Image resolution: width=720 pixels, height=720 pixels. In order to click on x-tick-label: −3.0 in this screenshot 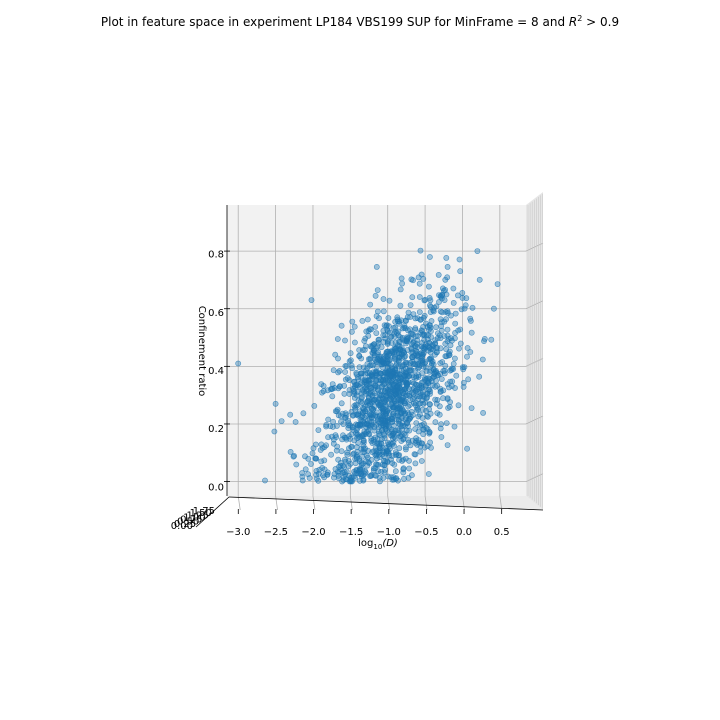, I will do `click(238, 532)`.